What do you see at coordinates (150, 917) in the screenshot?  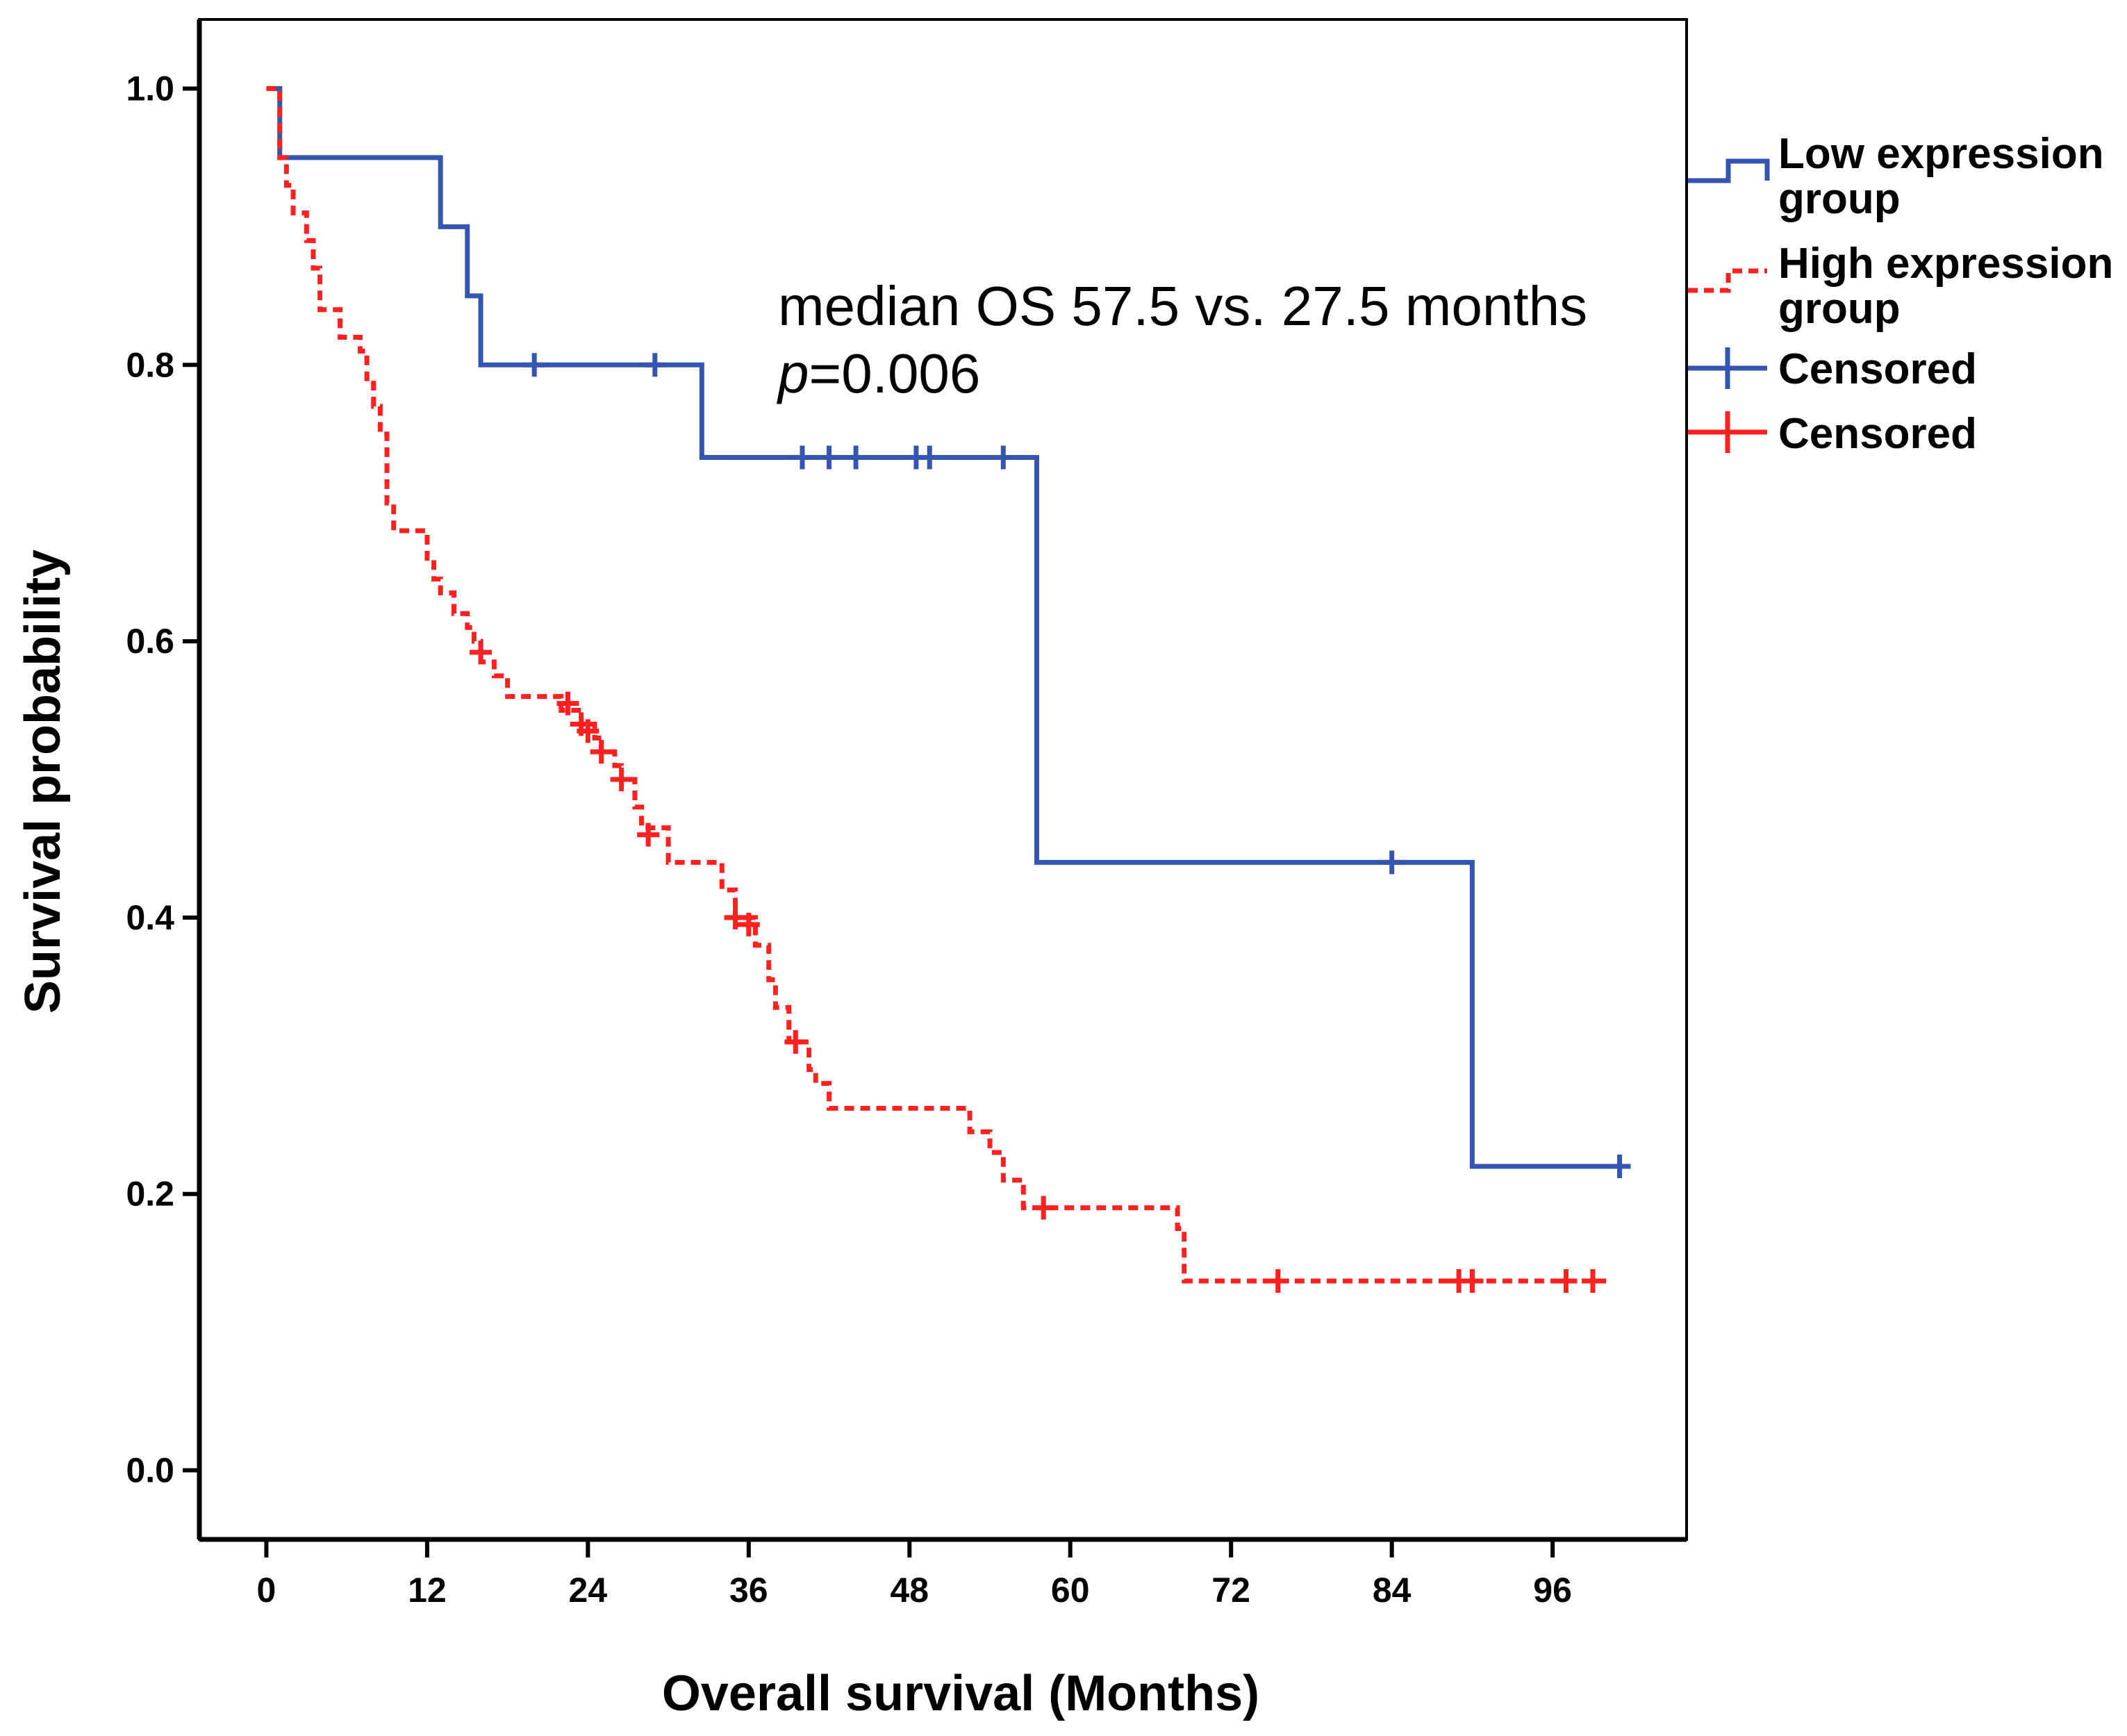 I see `y-tick-label: 0.4` at bounding box center [150, 917].